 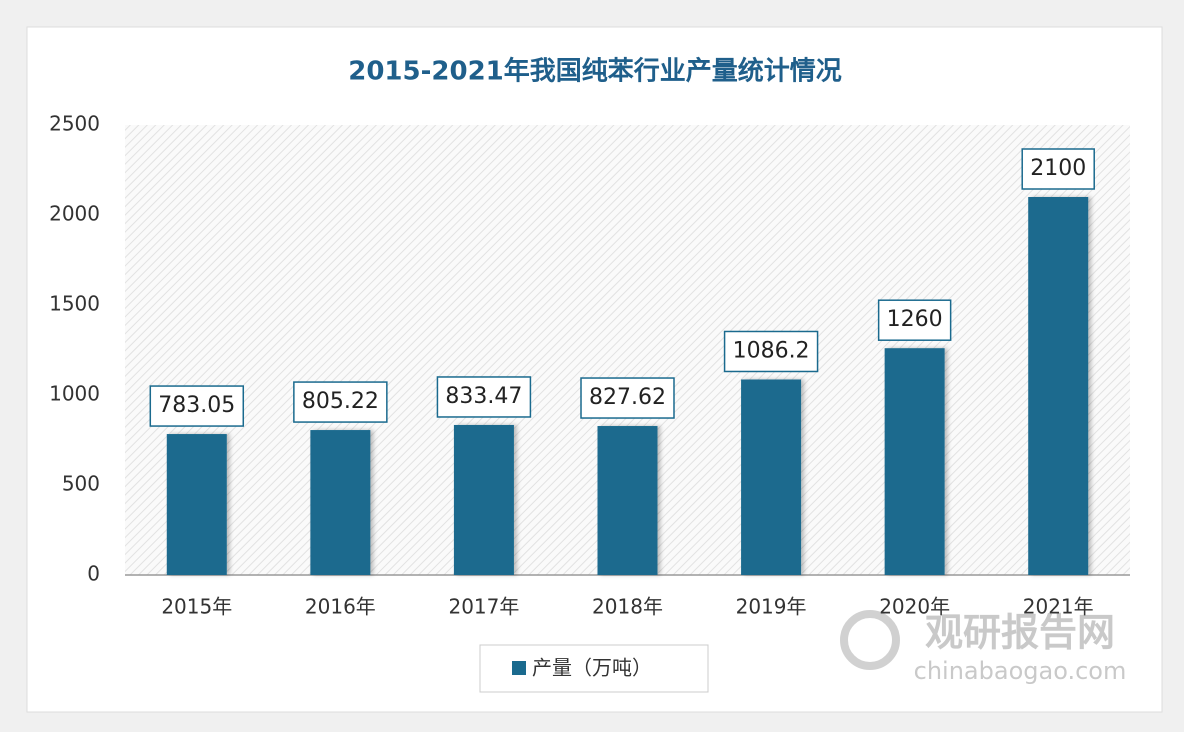 I want to click on y-tick-label: 2000, so click(x=74, y=214).